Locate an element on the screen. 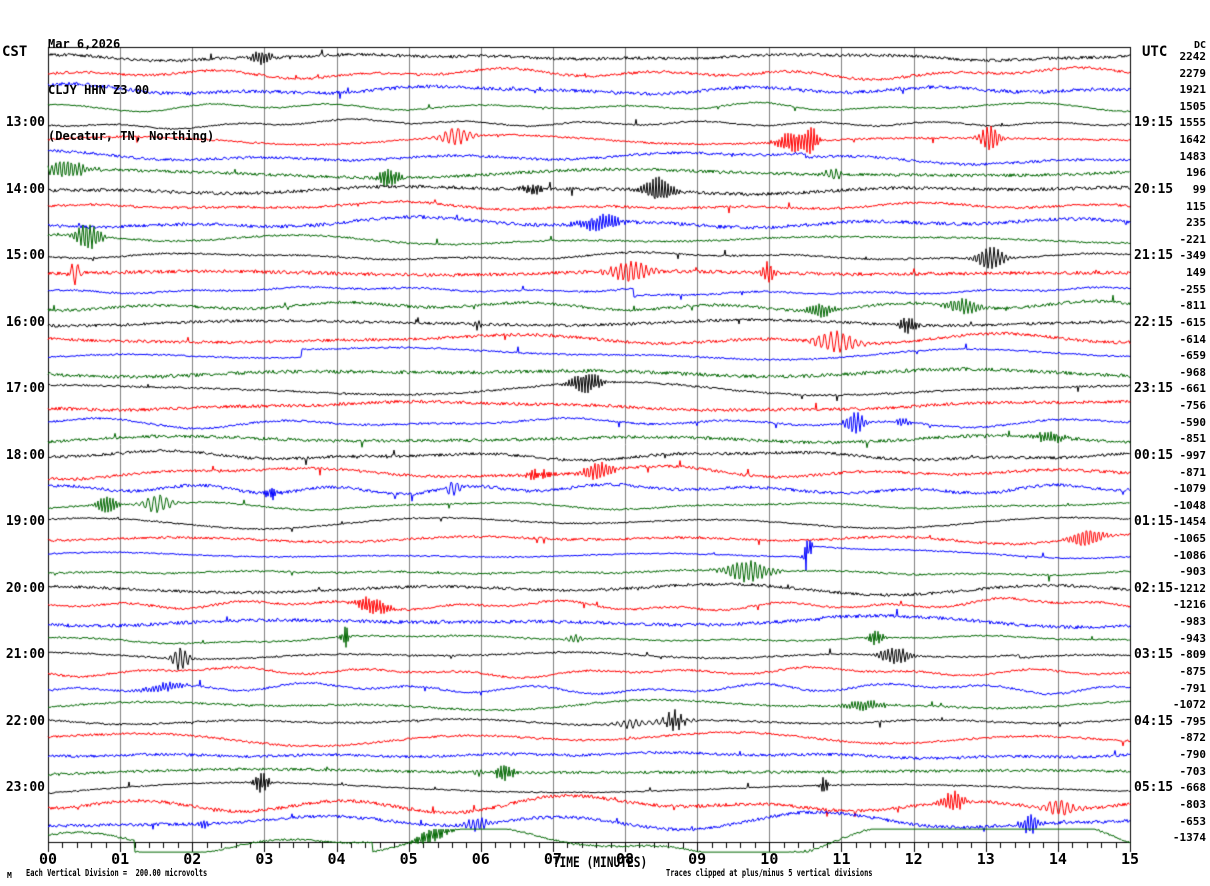 Image resolution: width=1210 pixels, height=886 pixels. dc-value: -590 is located at coordinates (1193, 422).